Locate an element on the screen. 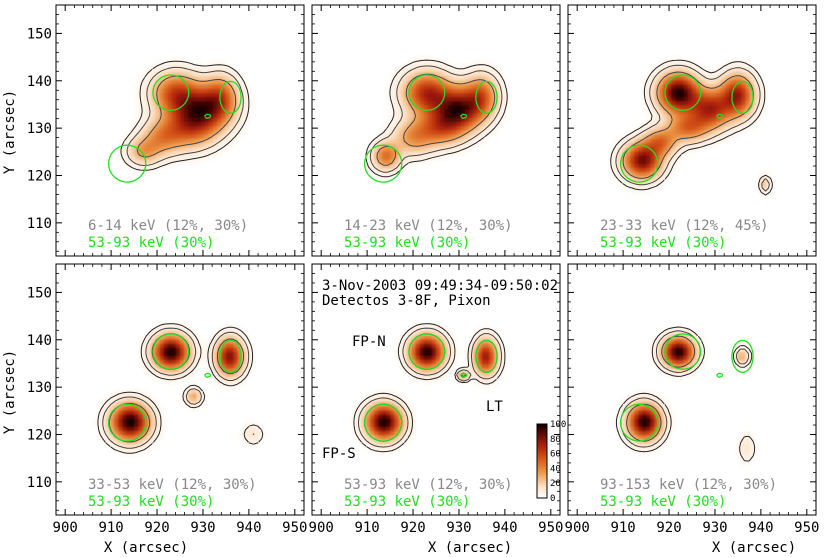 Image resolution: width=830 pixels, height=557 pixels. panel-93-153-kev: 93-153 keV (12%, 30%) 53-93 keV (30%) is located at coordinates (692, 389).